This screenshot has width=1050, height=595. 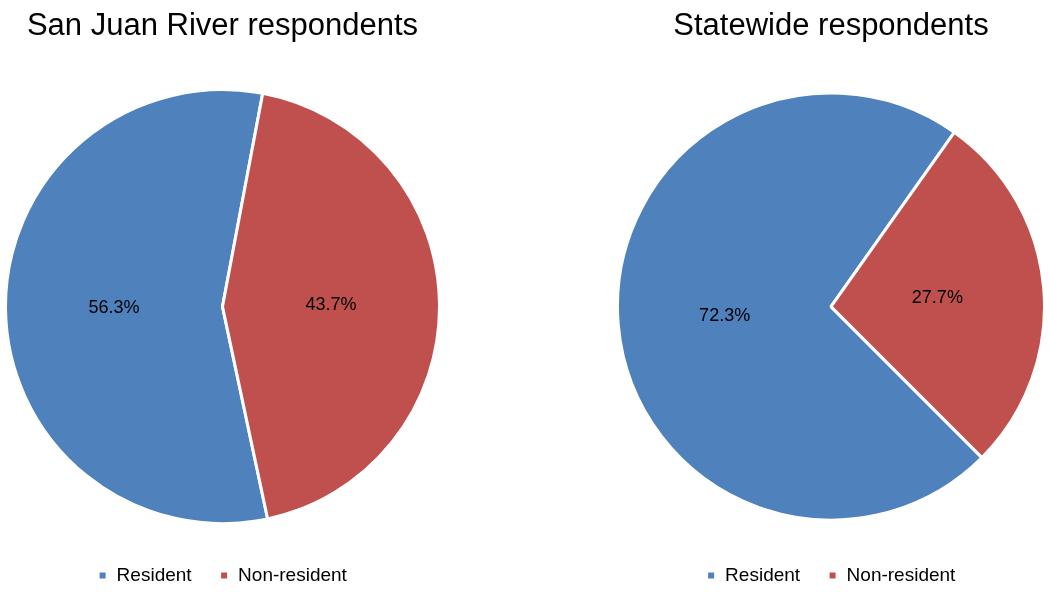 I want to click on data-label: 72.3%, so click(x=725, y=314).